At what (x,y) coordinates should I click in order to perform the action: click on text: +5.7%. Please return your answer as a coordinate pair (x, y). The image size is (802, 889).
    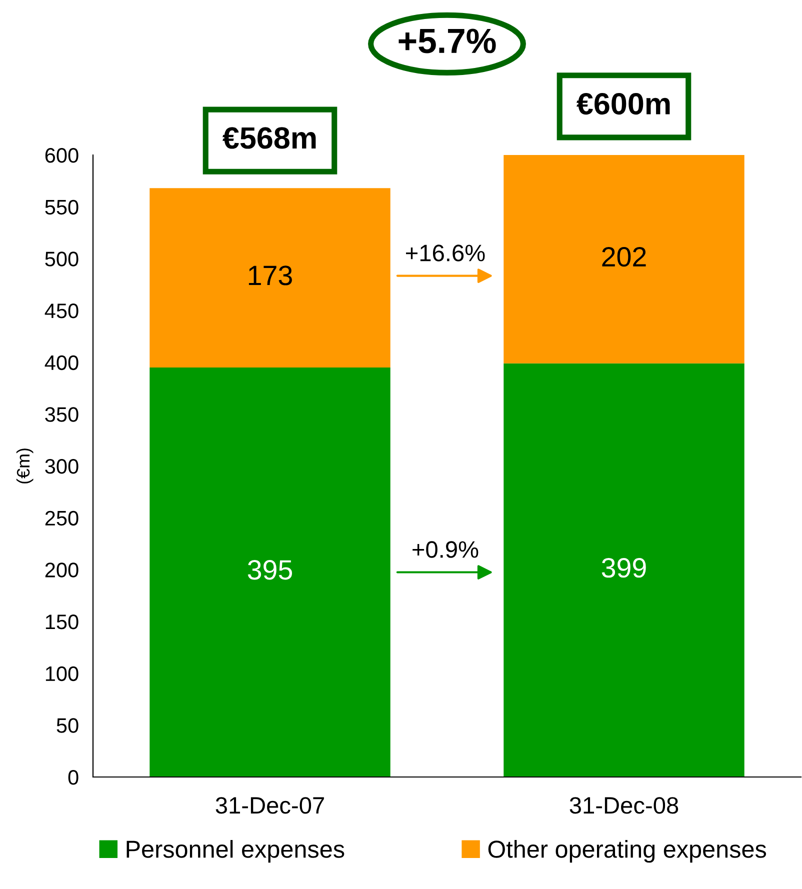
    Looking at the image, I should click on (447, 41).